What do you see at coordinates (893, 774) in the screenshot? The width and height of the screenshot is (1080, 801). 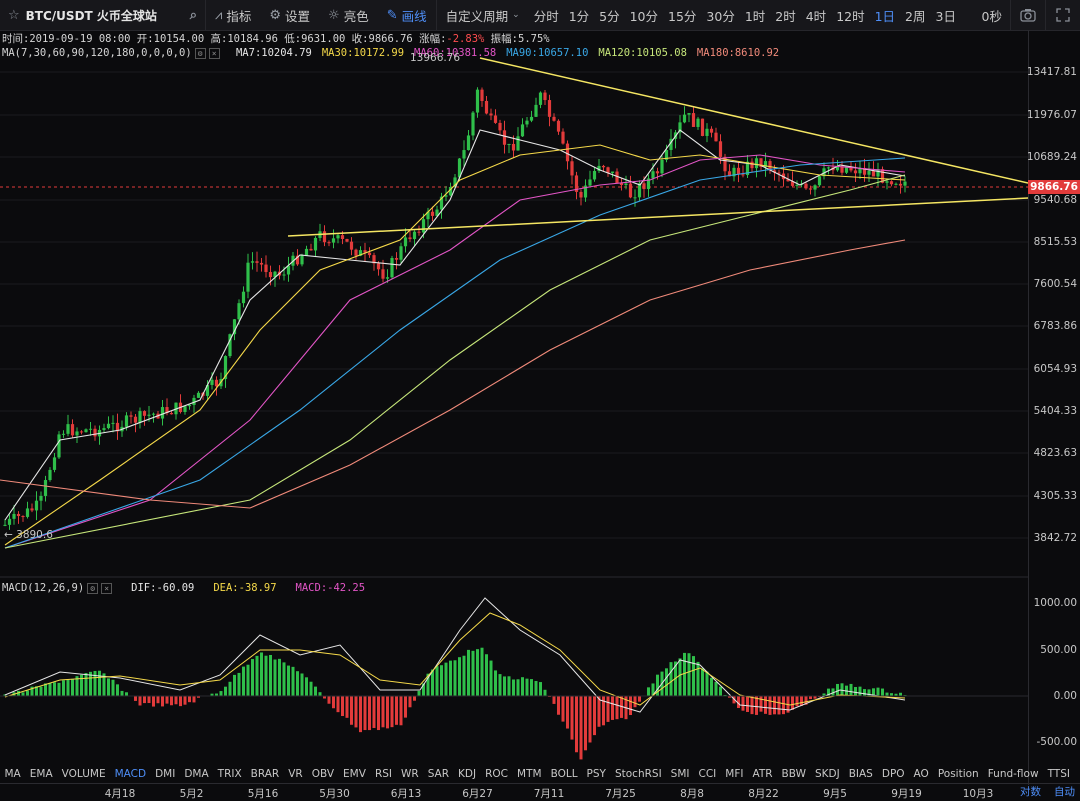 I see `indicator-tab: DPO` at bounding box center [893, 774].